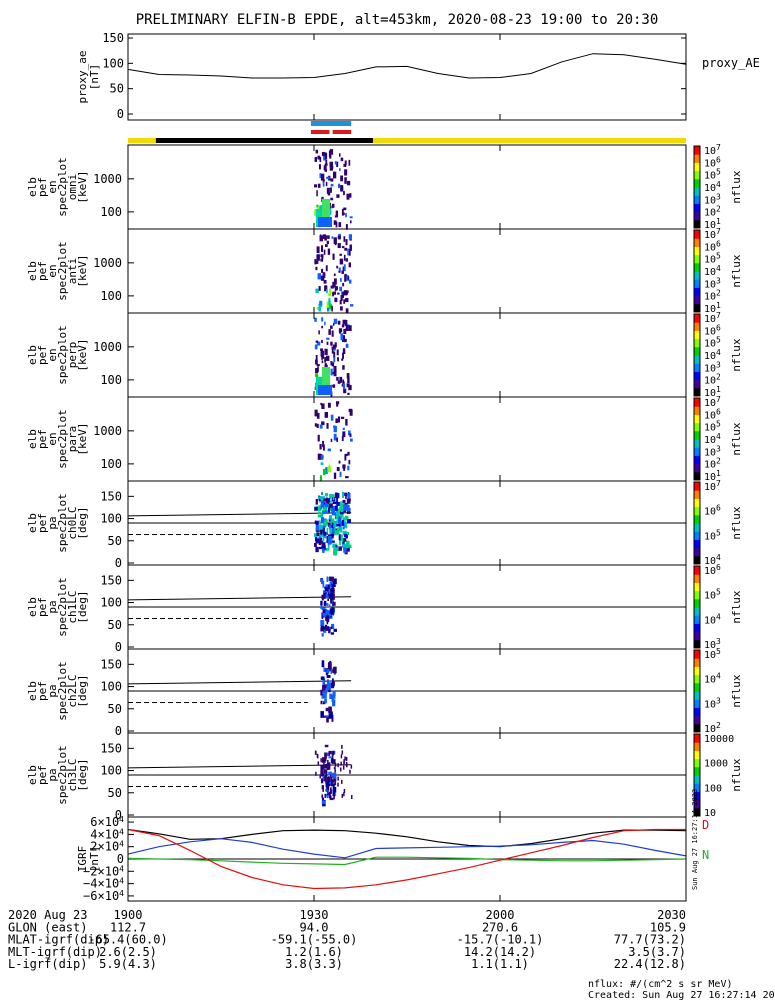 The image size is (775, 1000). I want to click on ylabel-ch1LC-2: pa, so click(52, 606).